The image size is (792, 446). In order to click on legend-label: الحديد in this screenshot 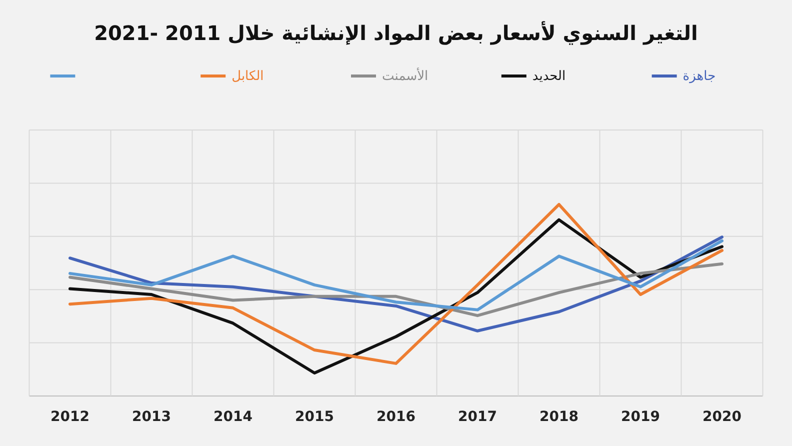, I will do `click(549, 76)`.